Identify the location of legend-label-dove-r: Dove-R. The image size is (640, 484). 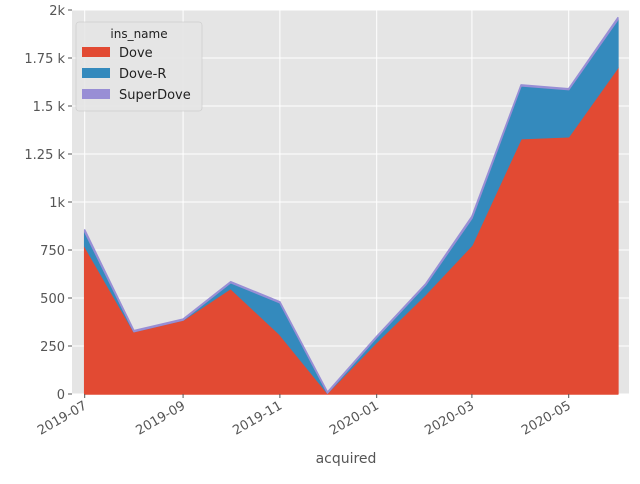
(142, 74).